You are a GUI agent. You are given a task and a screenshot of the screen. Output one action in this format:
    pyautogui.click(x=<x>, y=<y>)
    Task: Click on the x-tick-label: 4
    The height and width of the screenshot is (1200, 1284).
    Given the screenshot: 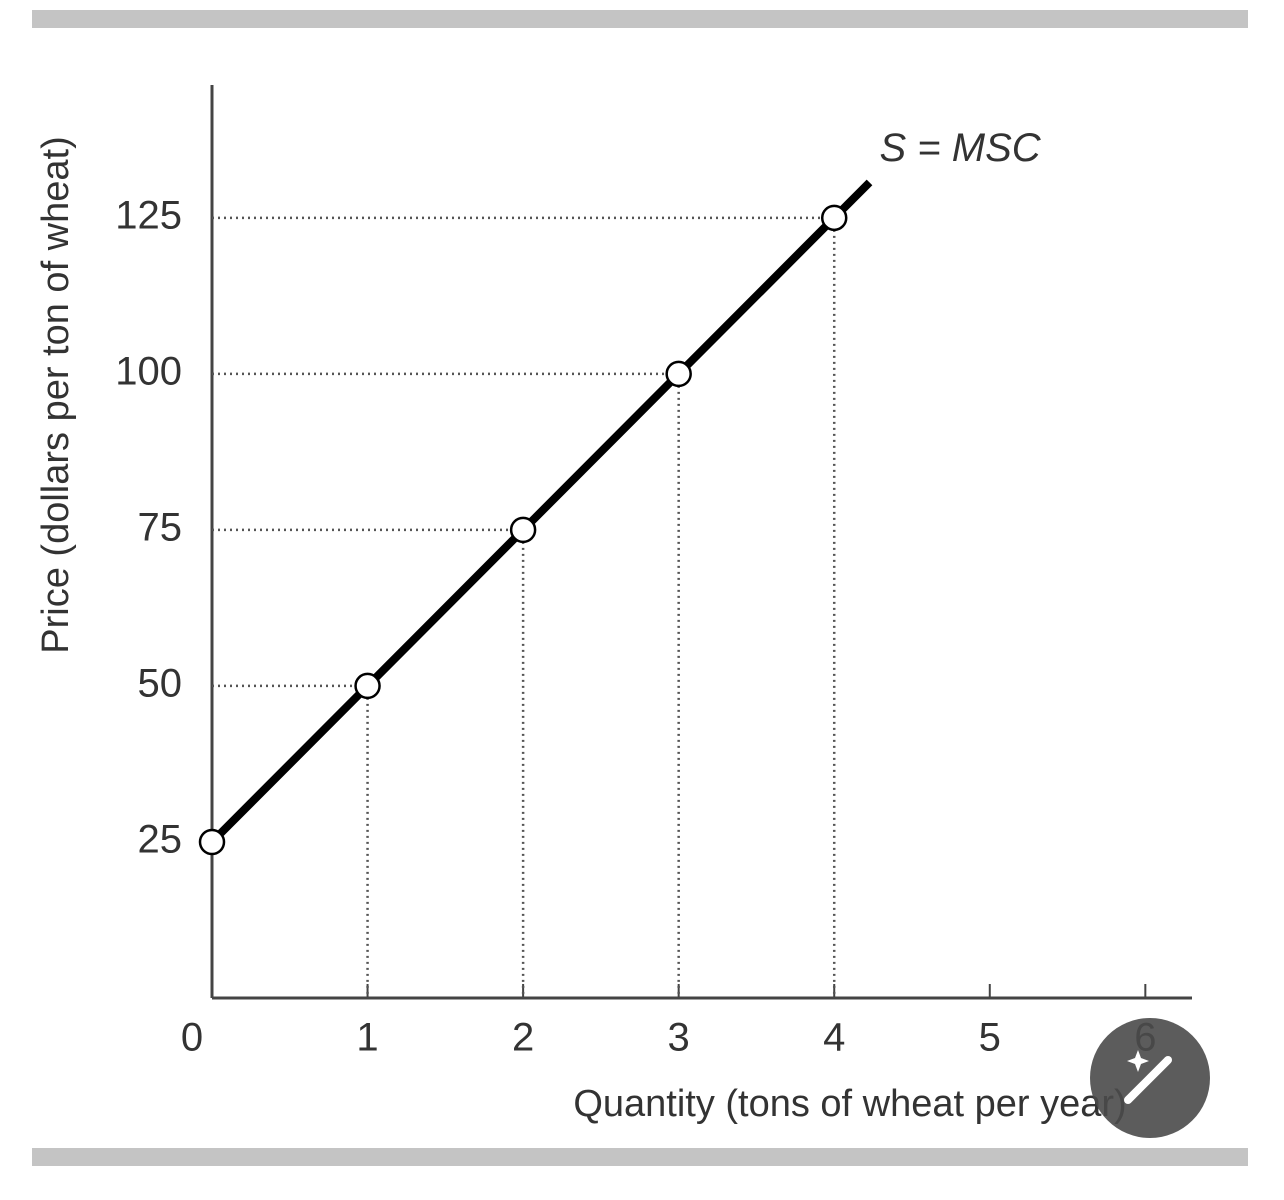 What is the action you would take?
    pyautogui.click(x=834, y=1038)
    